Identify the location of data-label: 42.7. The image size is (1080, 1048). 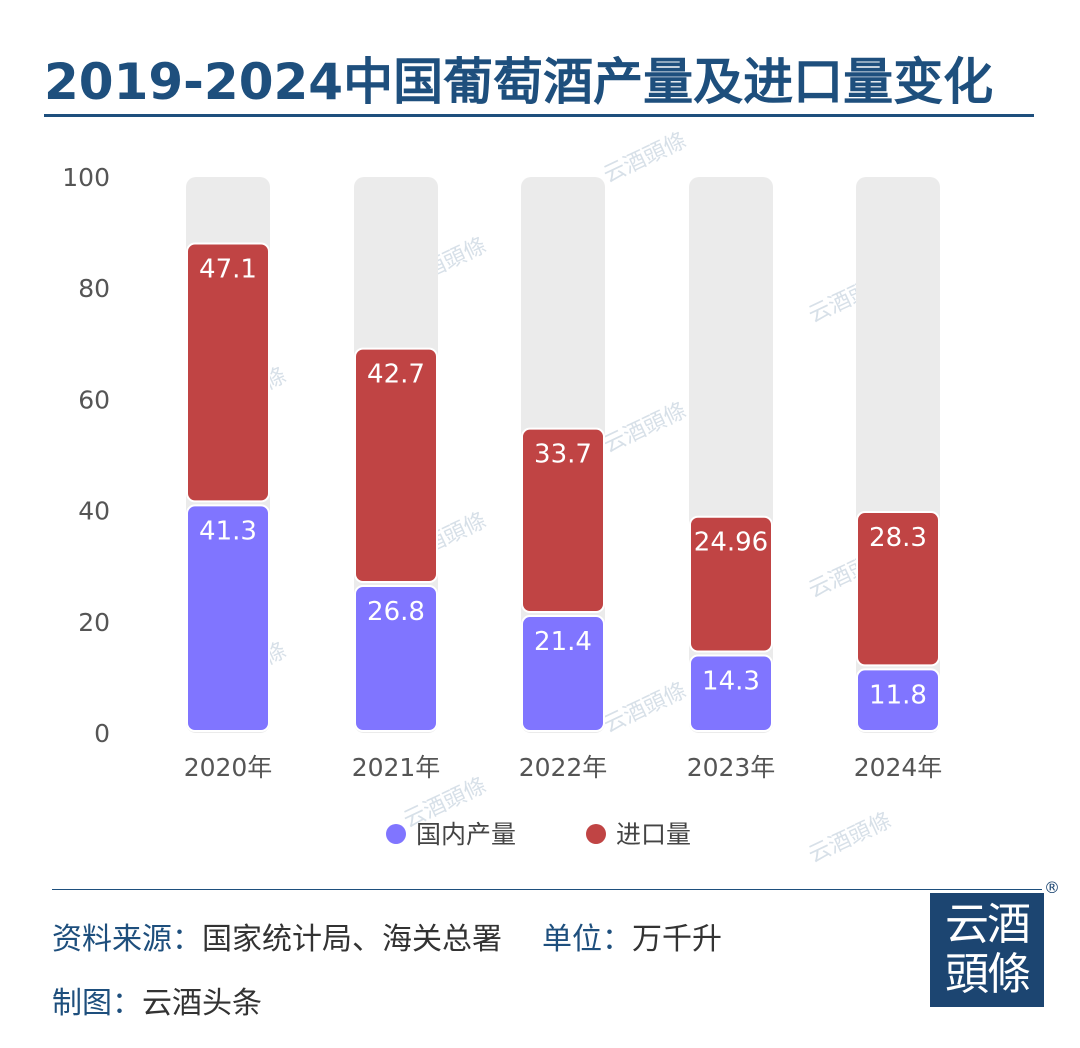
(396, 375).